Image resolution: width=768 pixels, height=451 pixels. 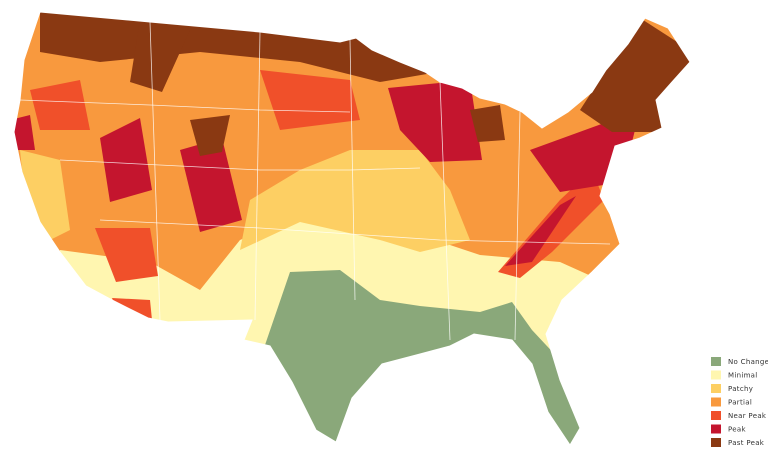 What do you see at coordinates (747, 416) in the screenshot?
I see `legend-label: Near Peak` at bounding box center [747, 416].